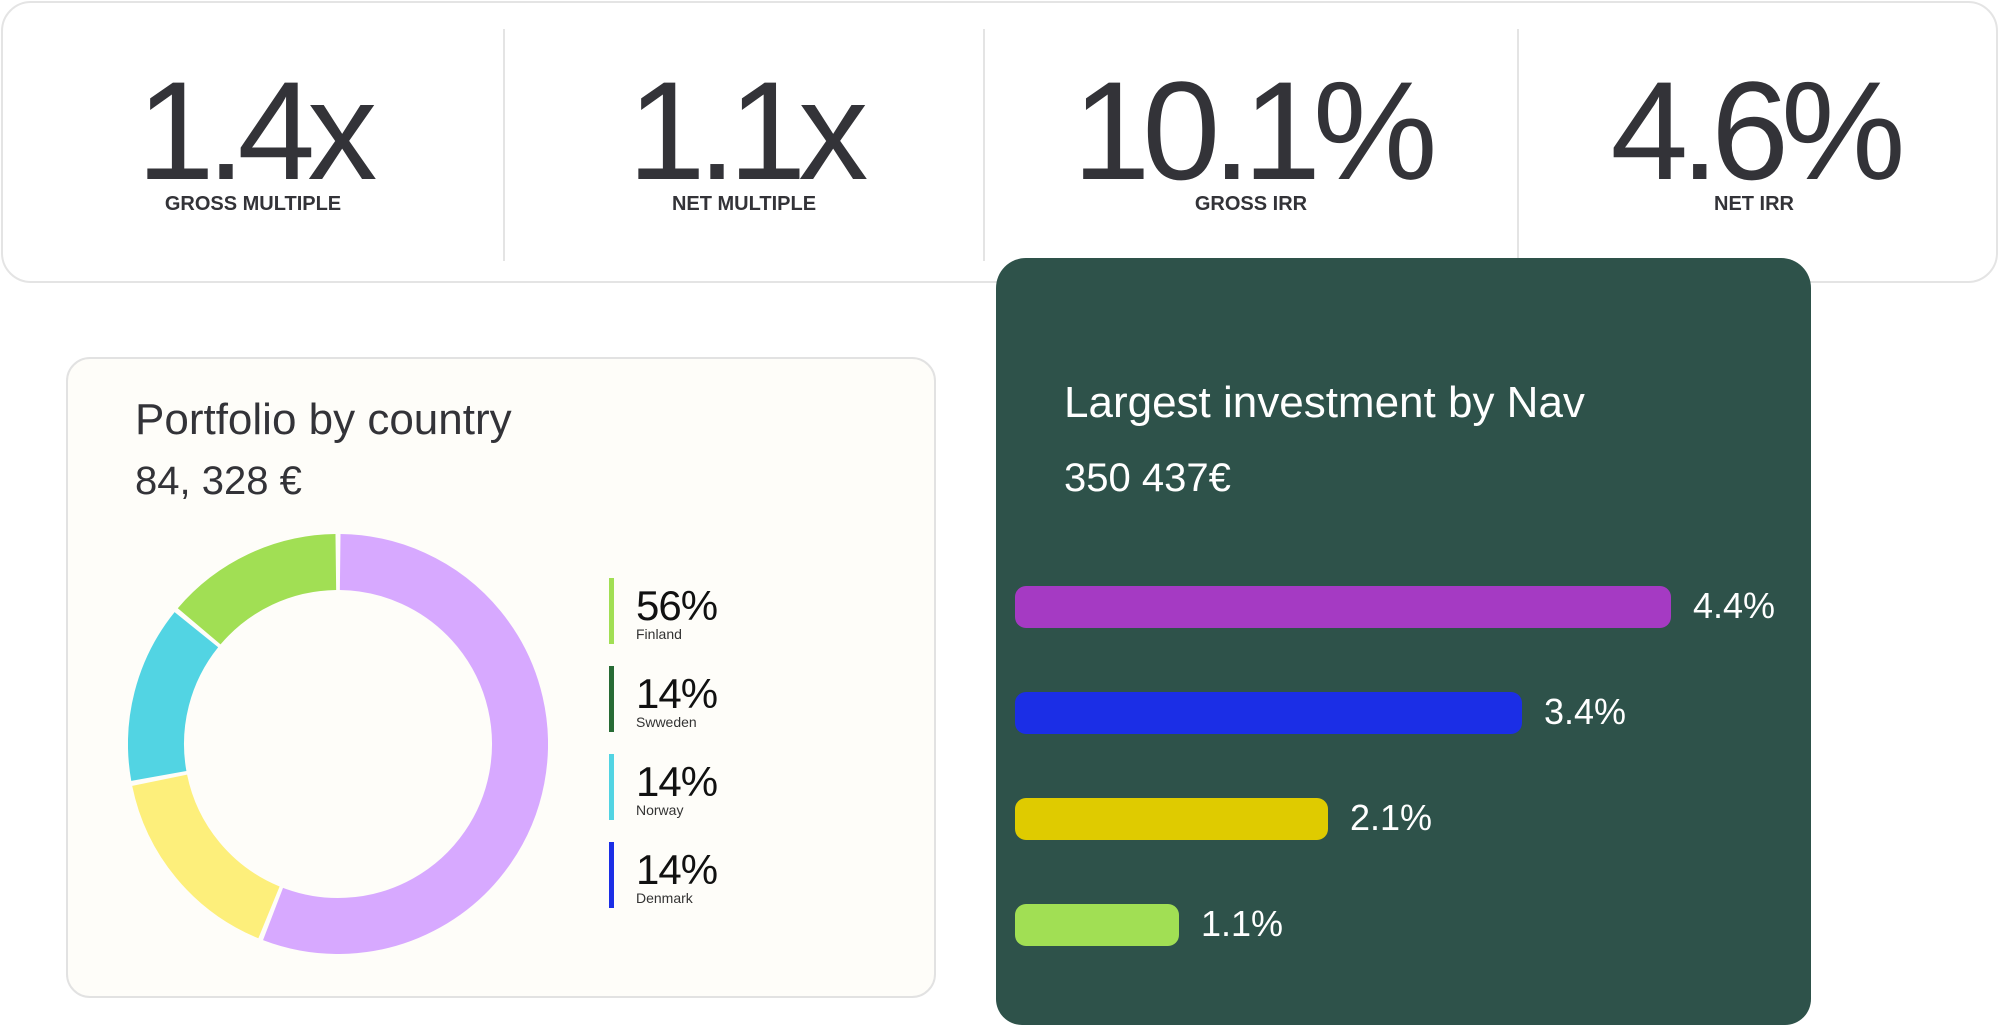 The height and width of the screenshot is (1025, 2000). I want to click on legend-country: Norway, so click(660, 810).